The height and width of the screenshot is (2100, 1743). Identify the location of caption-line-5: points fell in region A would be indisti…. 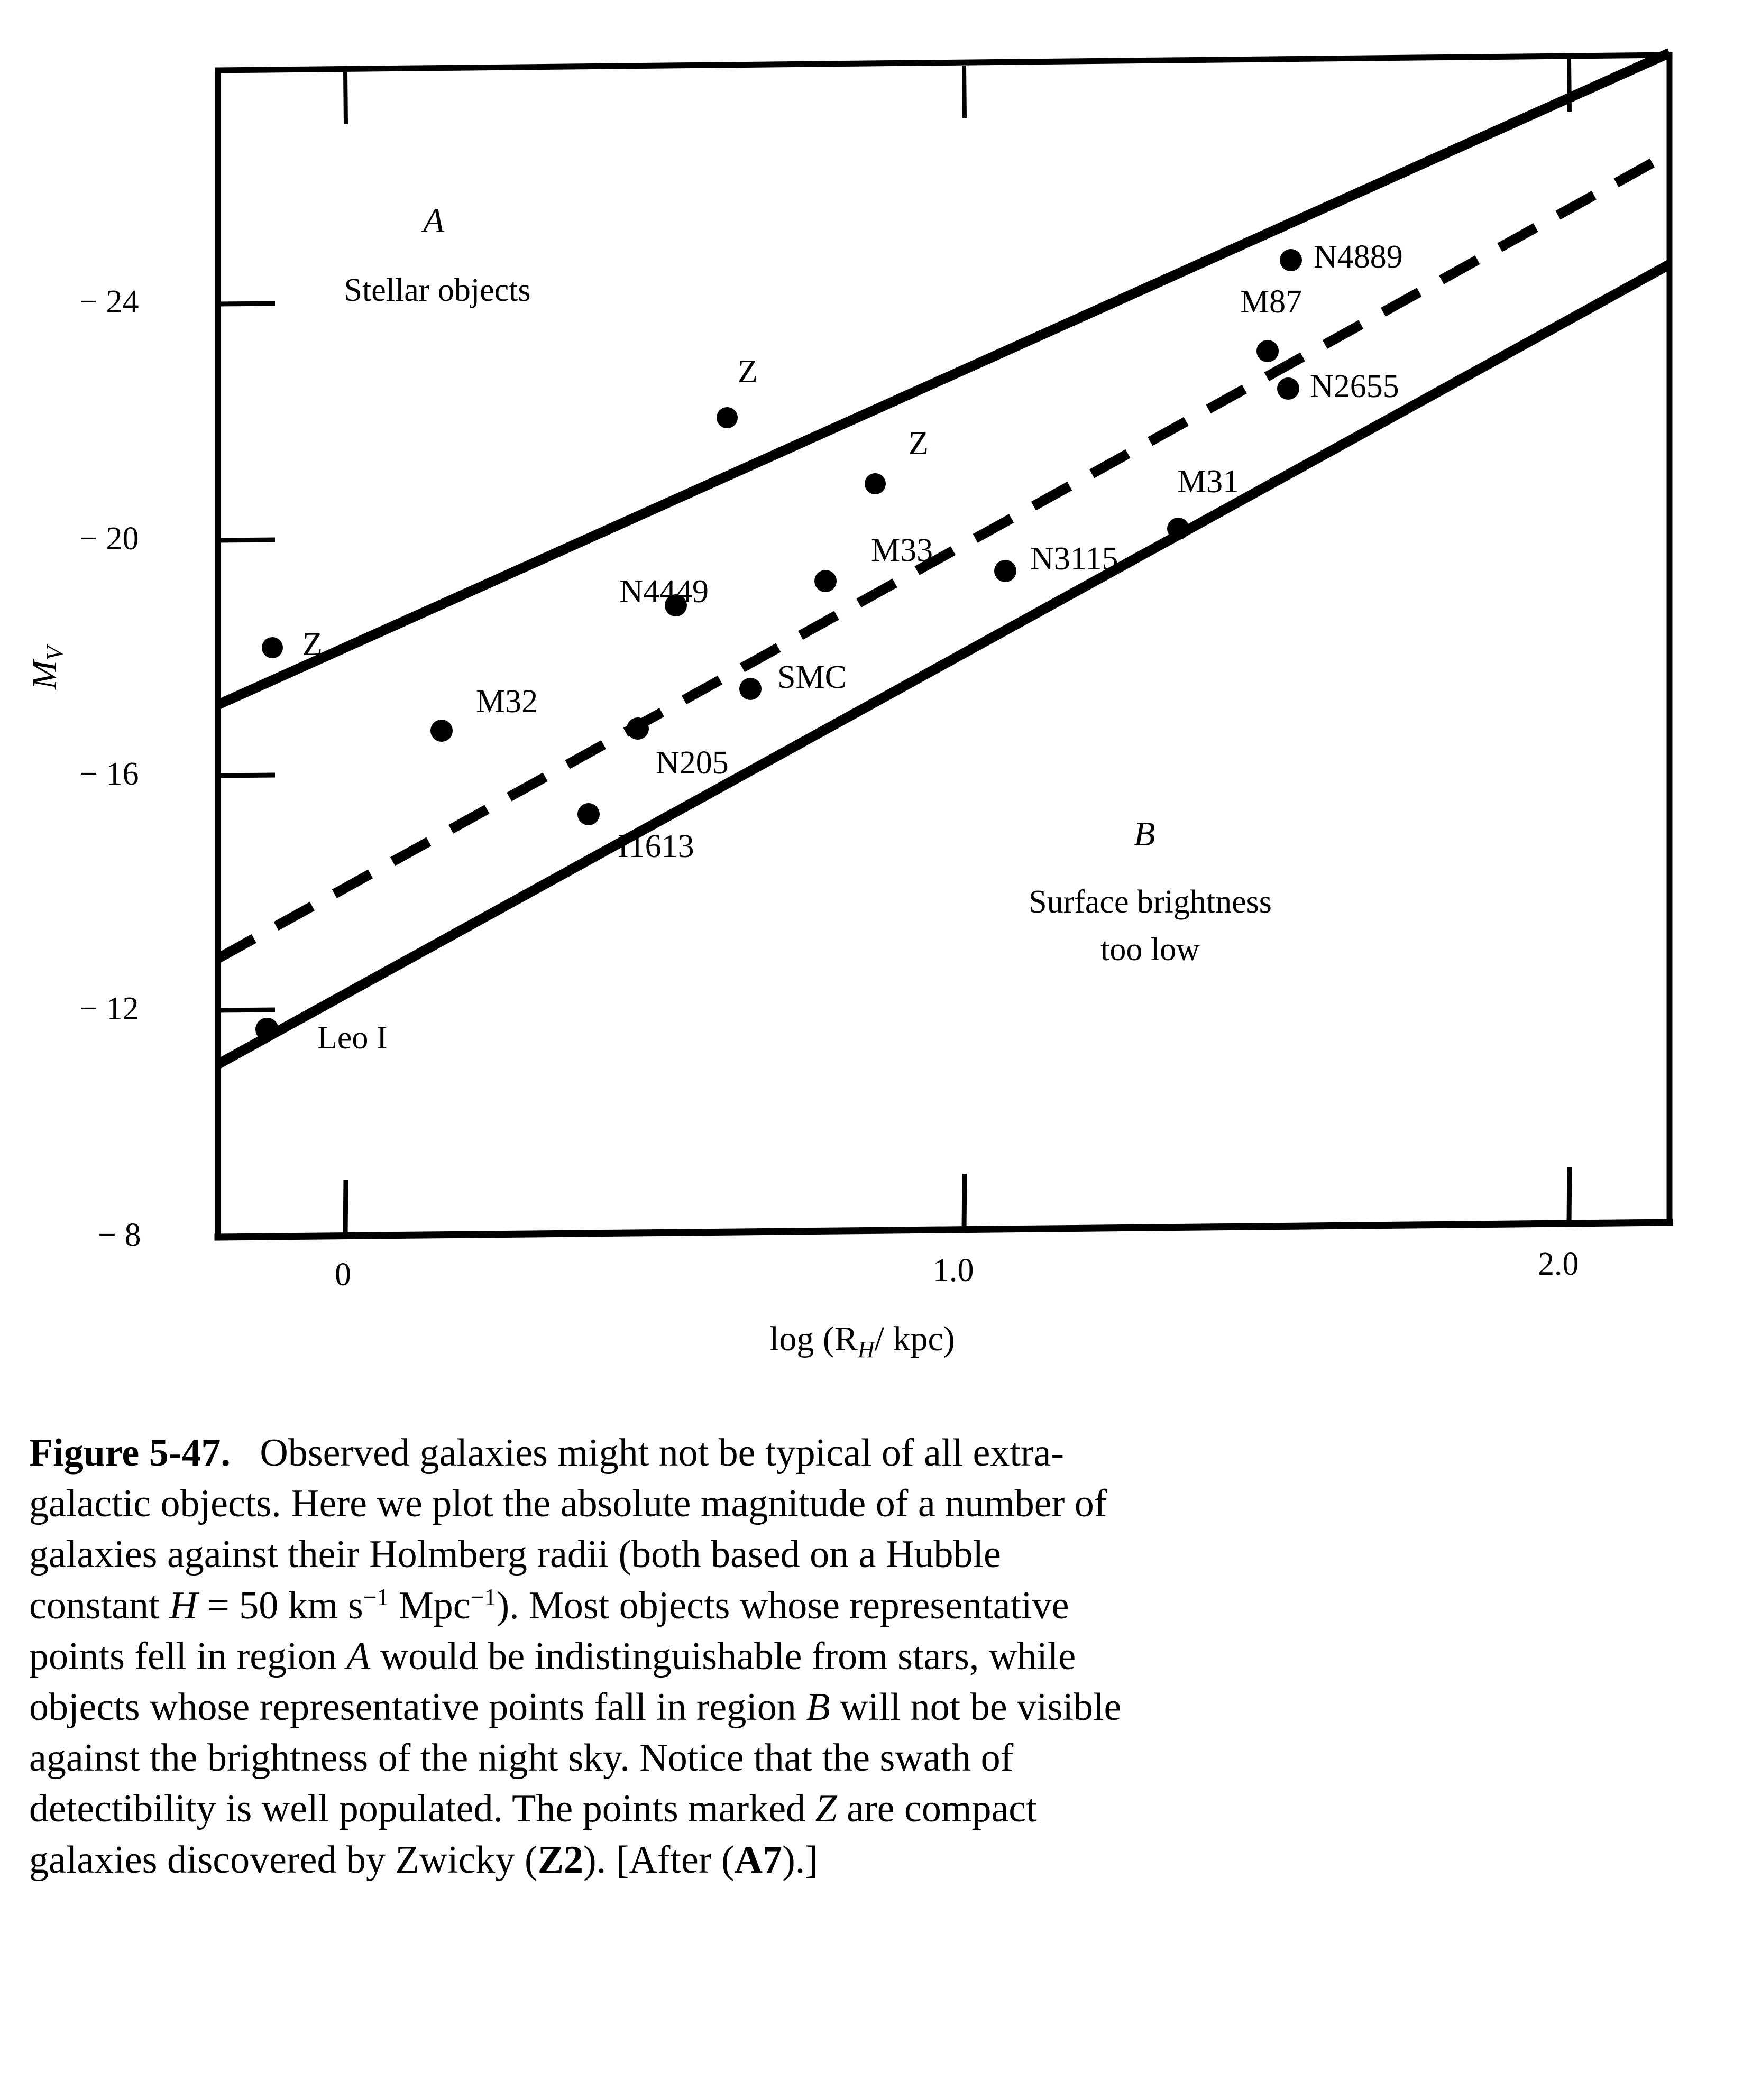
(552, 1656).